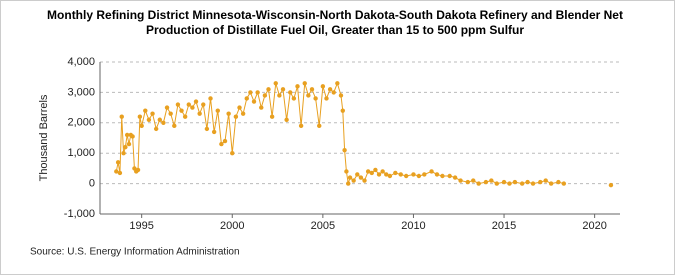  What do you see at coordinates (92, 184) in the screenshot?
I see `y-tick-label: 0` at bounding box center [92, 184].